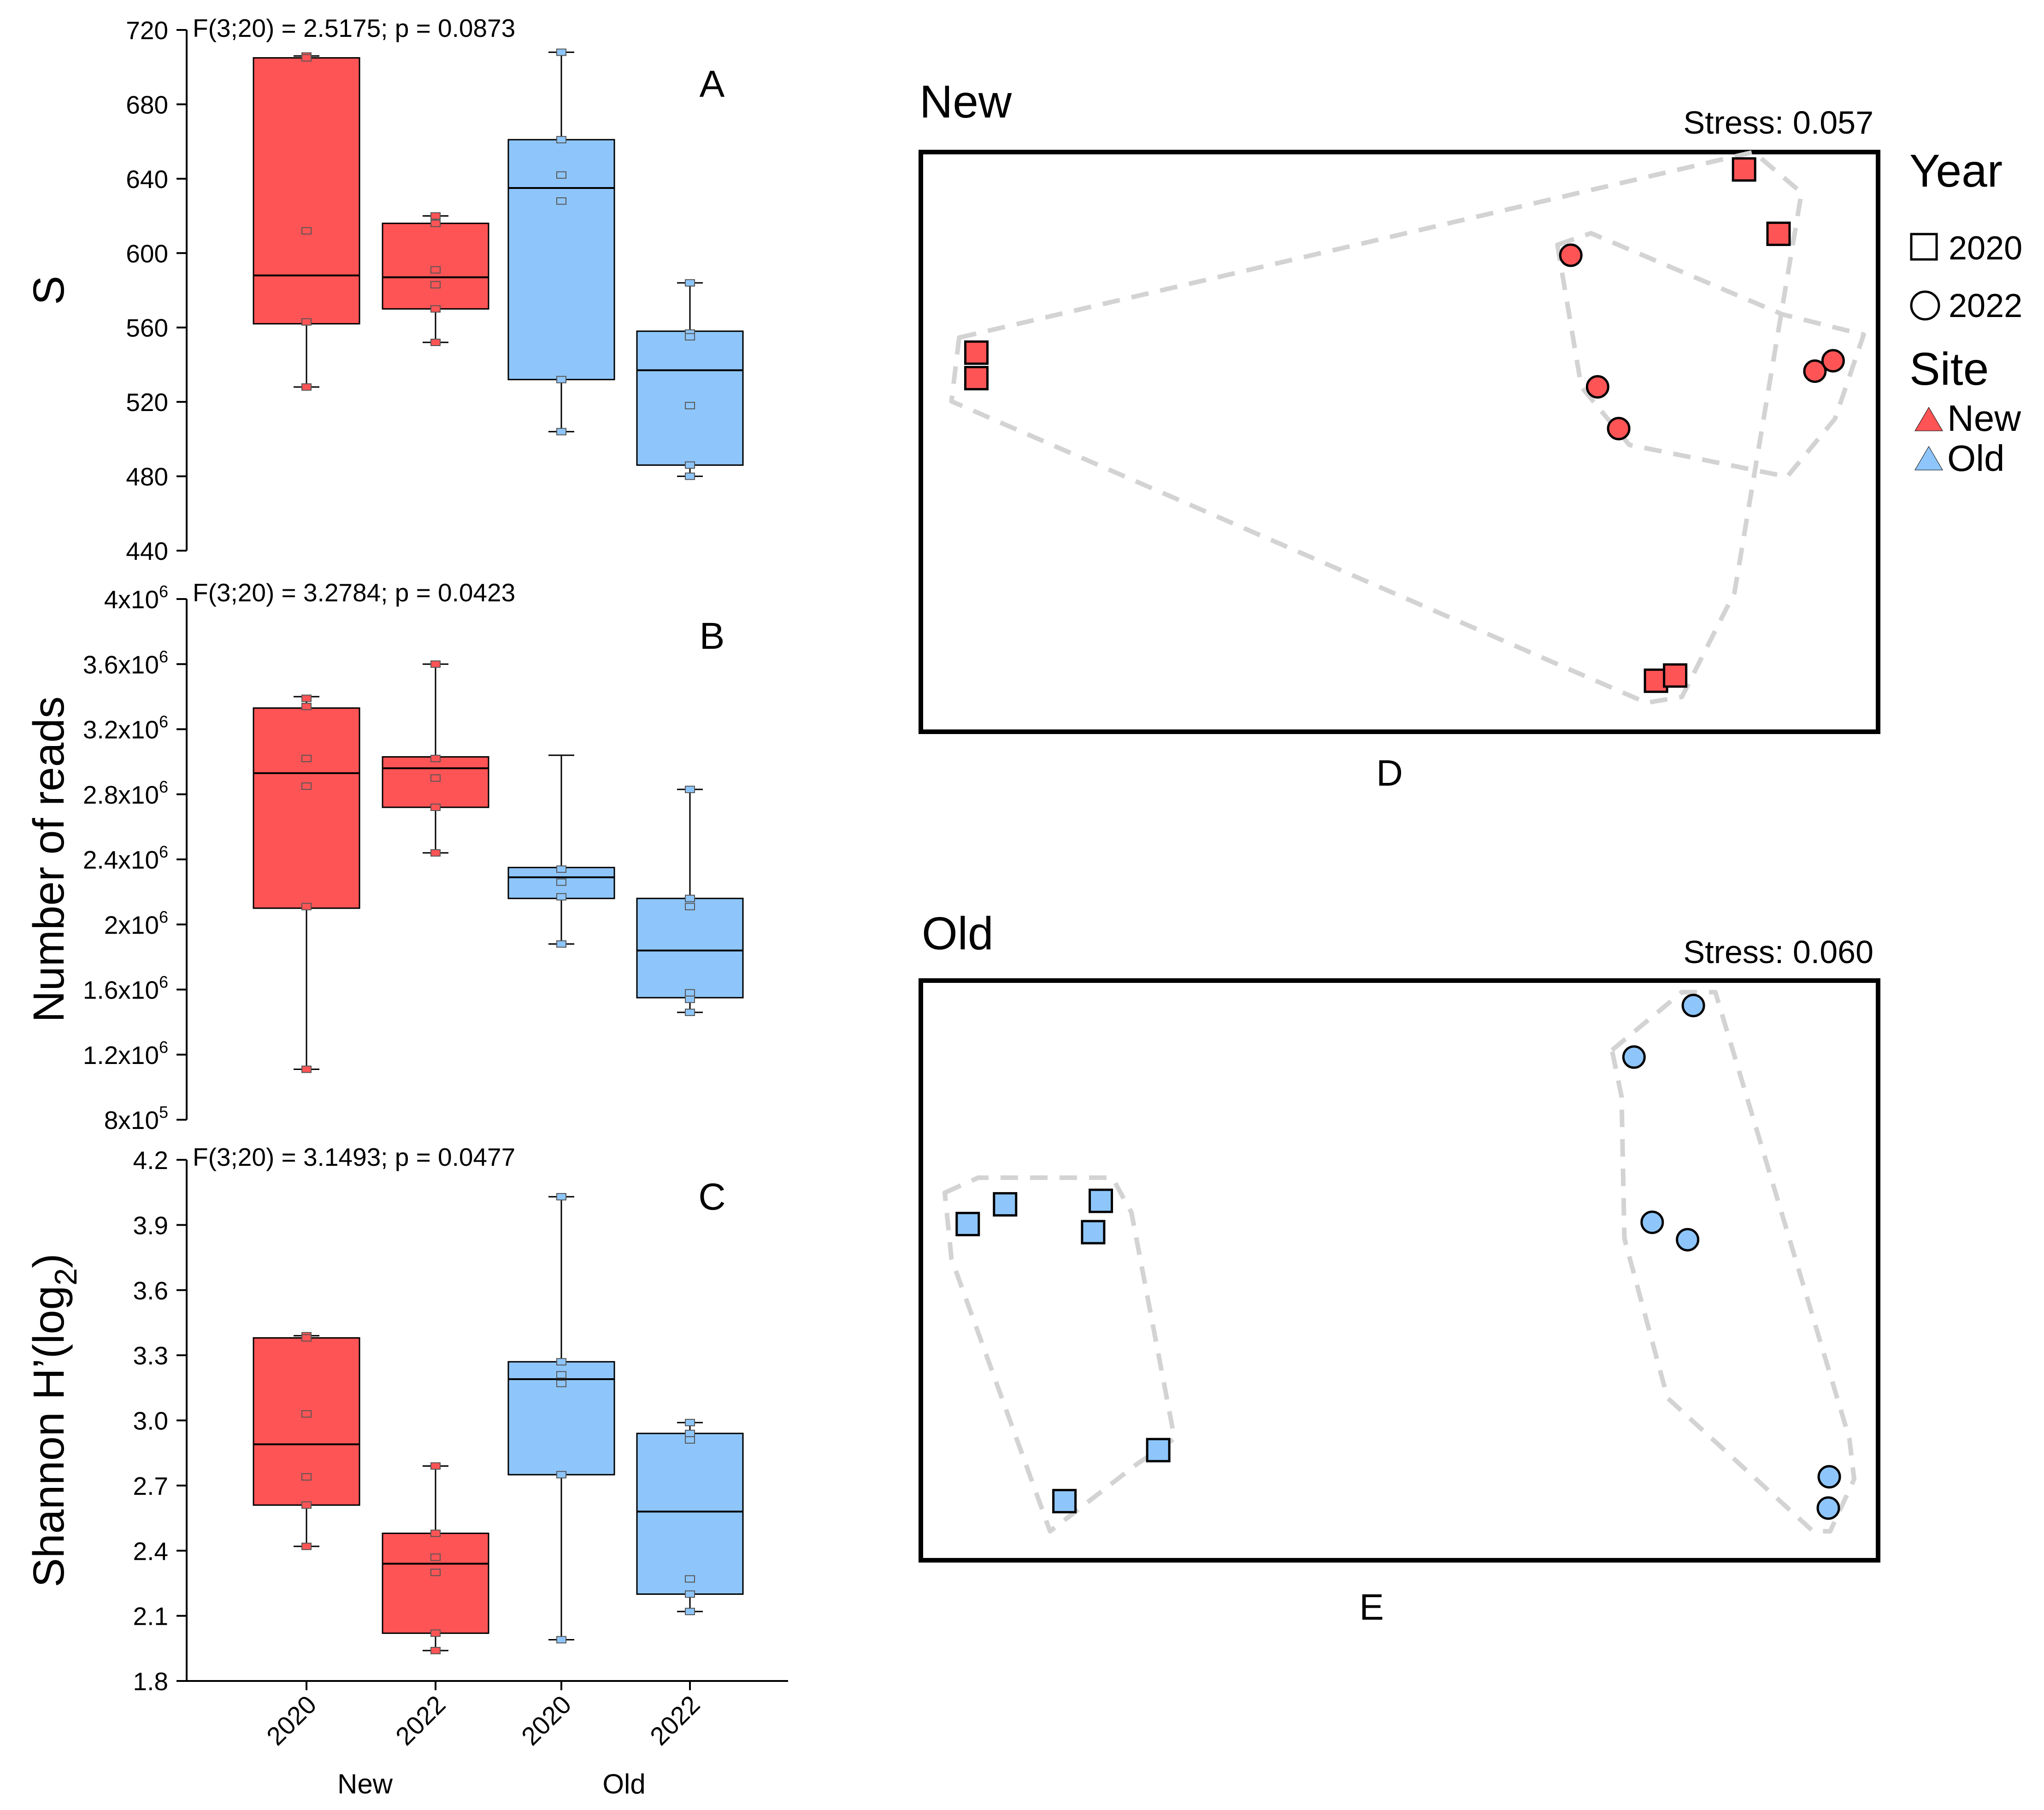 This screenshot has width=2044, height=1810. I want to click on y-tick-label: 2.7, so click(151, 1486).